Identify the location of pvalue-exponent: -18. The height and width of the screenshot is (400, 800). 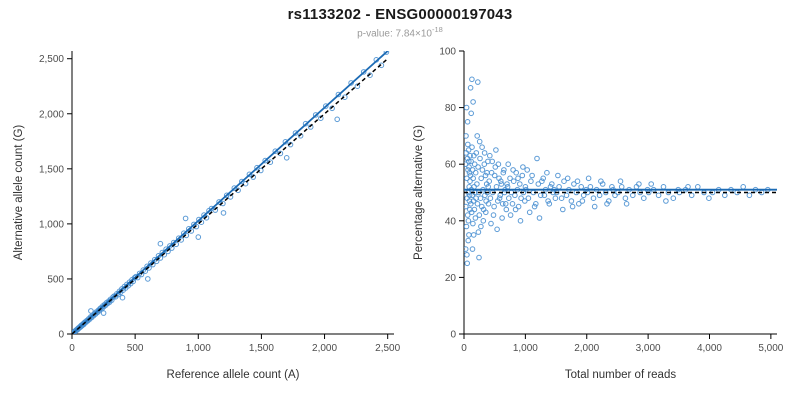
(437, 29).